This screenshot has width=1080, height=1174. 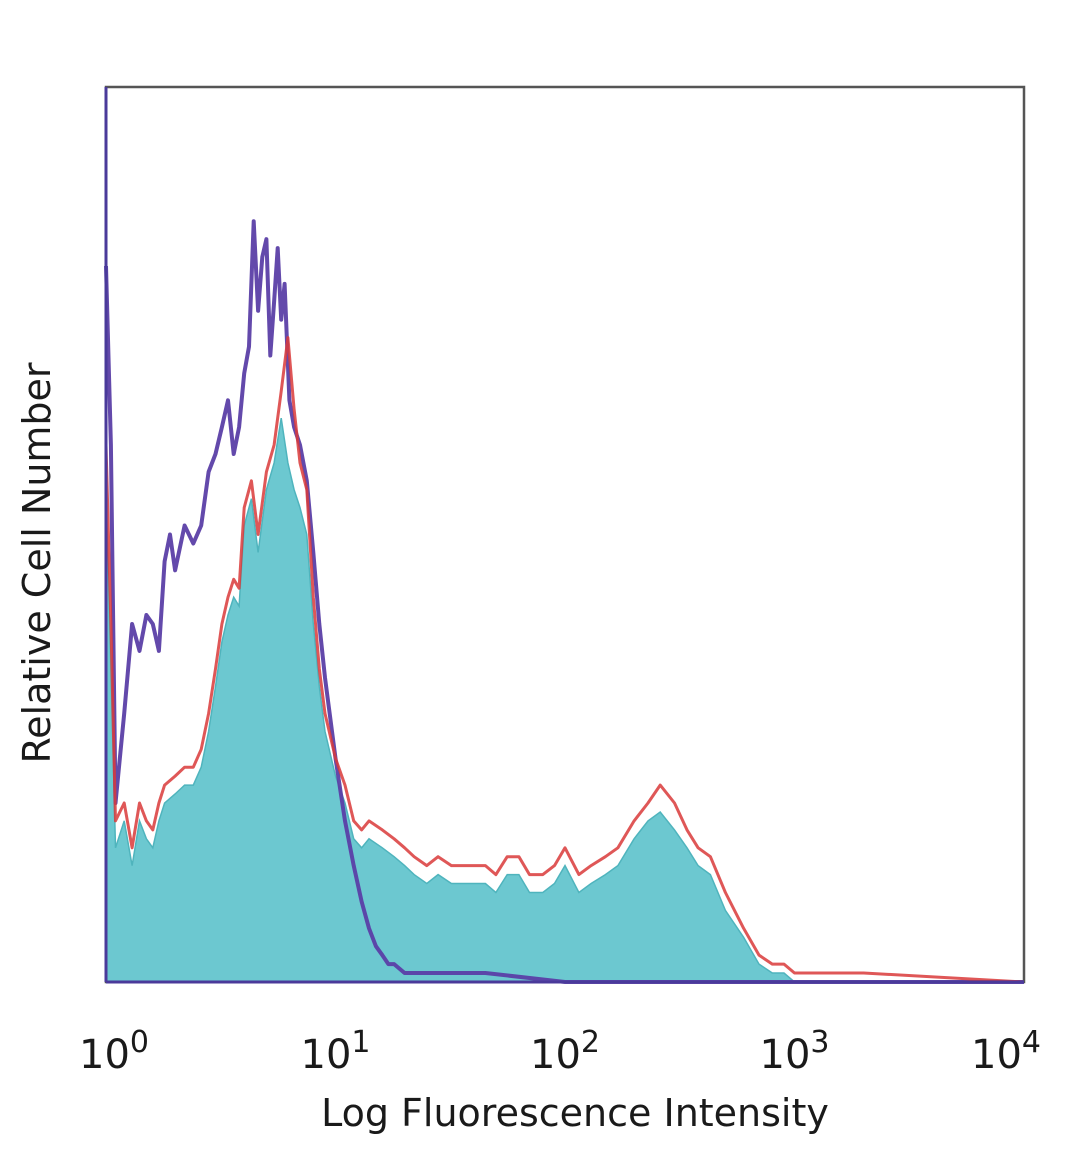 I want to click on x-tick-labels: 100 101 102 103 104, so click(x=560, y=1051).